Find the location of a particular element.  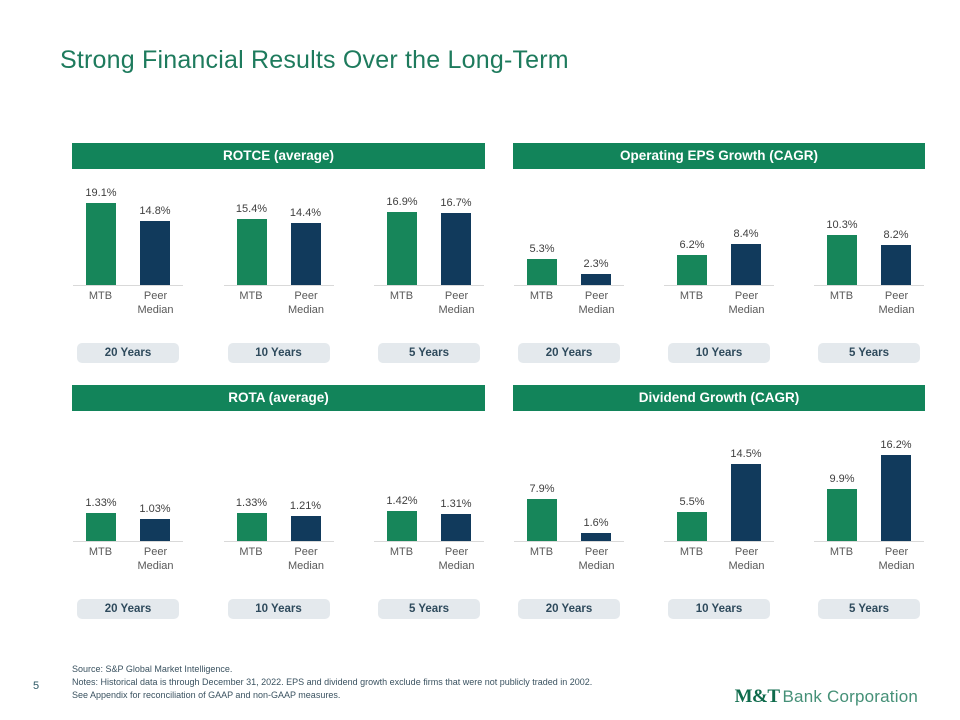

plot-area: 15.4% 14.4% is located at coordinates (278, 227).